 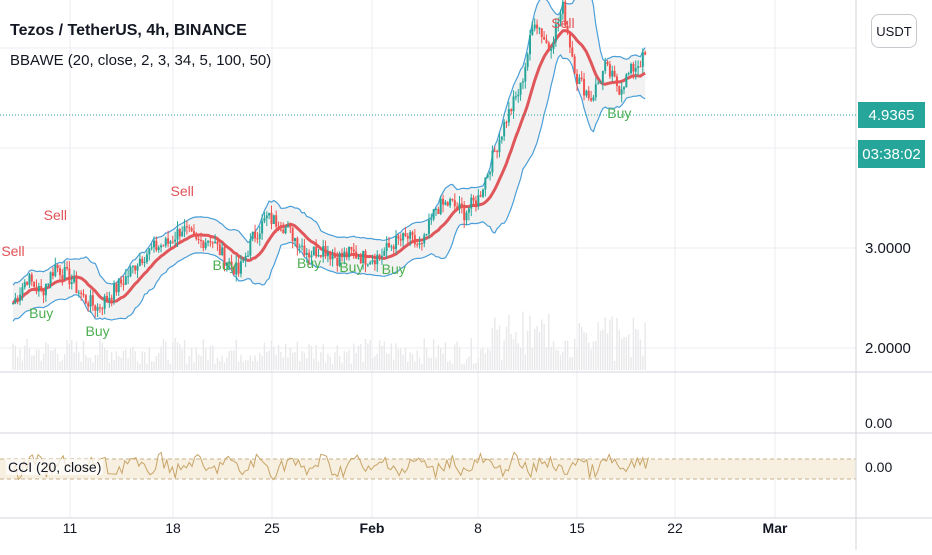 What do you see at coordinates (141, 60) in the screenshot?
I see `indicator-legend: BBAWE (20, close, 2, 3, 34, 5, 100, 50)` at bounding box center [141, 60].